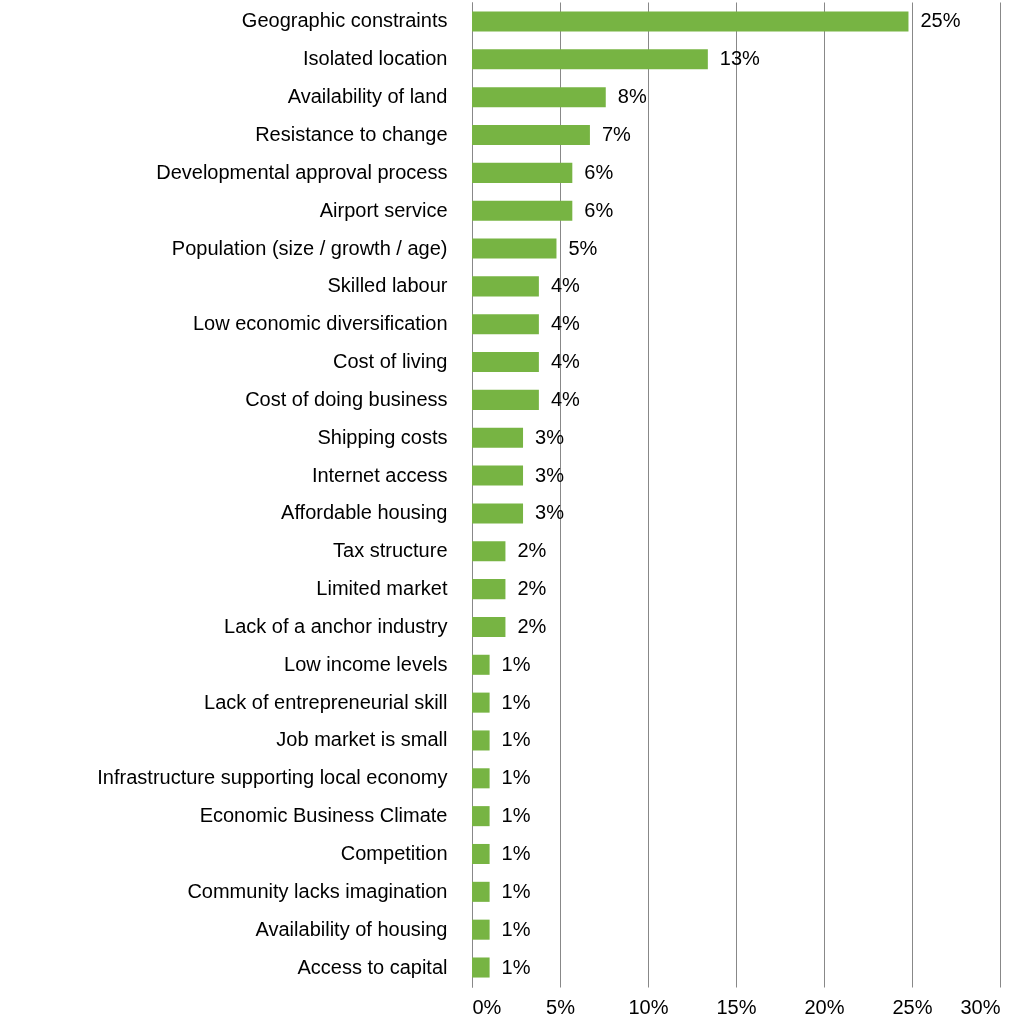 The height and width of the screenshot is (1032, 1027). I want to click on y-tick-label: Limited market, so click(382, 588).